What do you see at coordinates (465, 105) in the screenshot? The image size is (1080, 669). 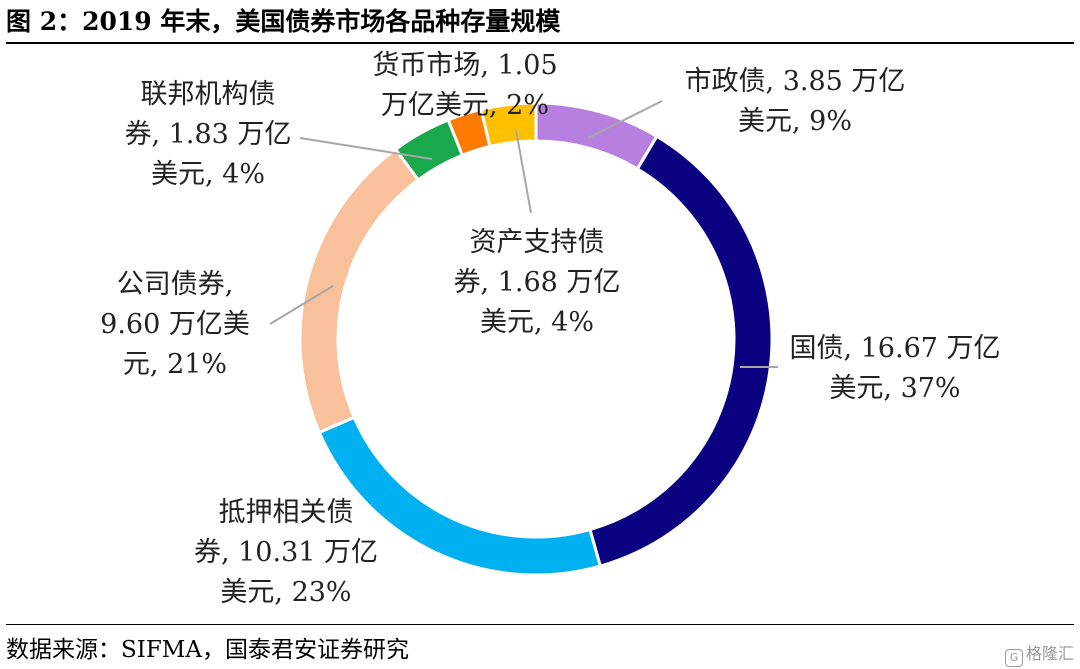 I see `data-label-line: 万亿美元, 2%` at bounding box center [465, 105].